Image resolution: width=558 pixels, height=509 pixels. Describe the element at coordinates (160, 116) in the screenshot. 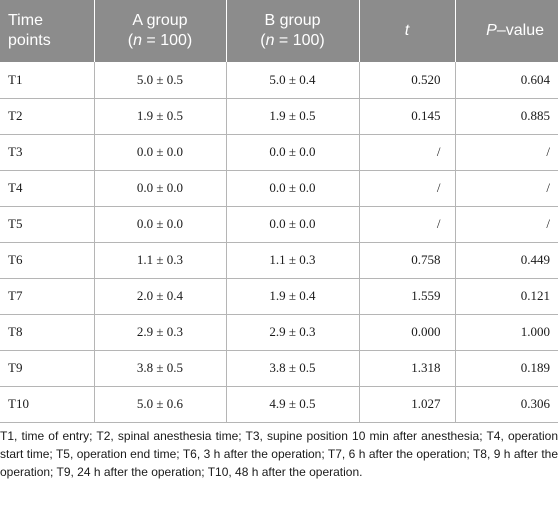

I see `cell-a-group: 1.9 ± 0.5` at that location.